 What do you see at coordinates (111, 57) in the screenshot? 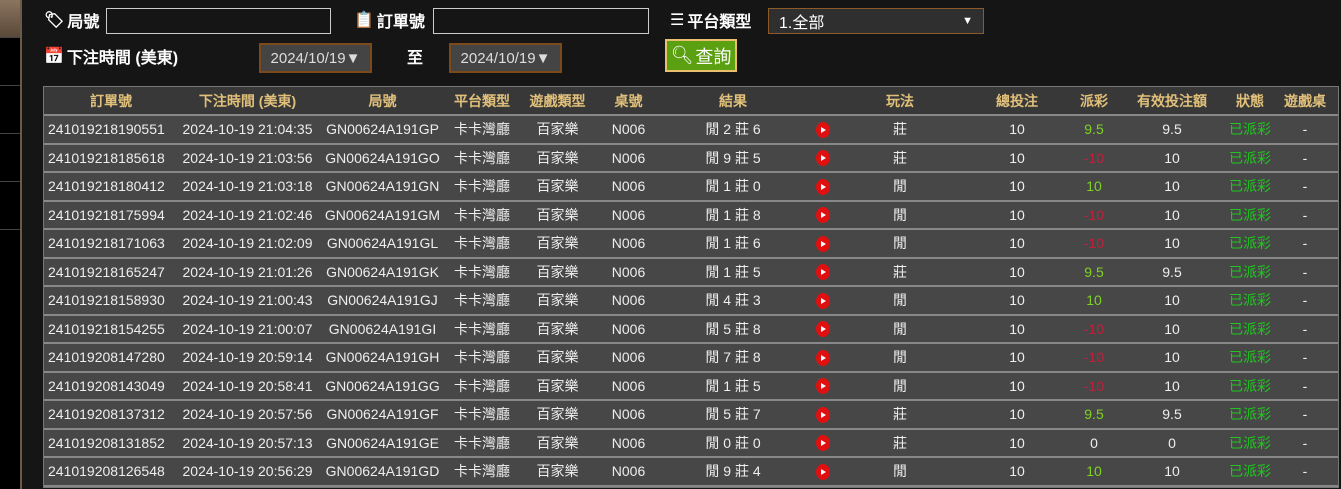
I see `time-label: 📅 下注時間 (美東)` at bounding box center [111, 57].